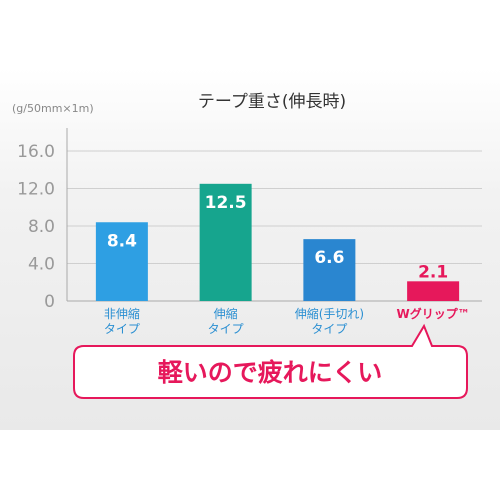  I want to click on x-tick-label: Wグリップ™, so click(433, 313).